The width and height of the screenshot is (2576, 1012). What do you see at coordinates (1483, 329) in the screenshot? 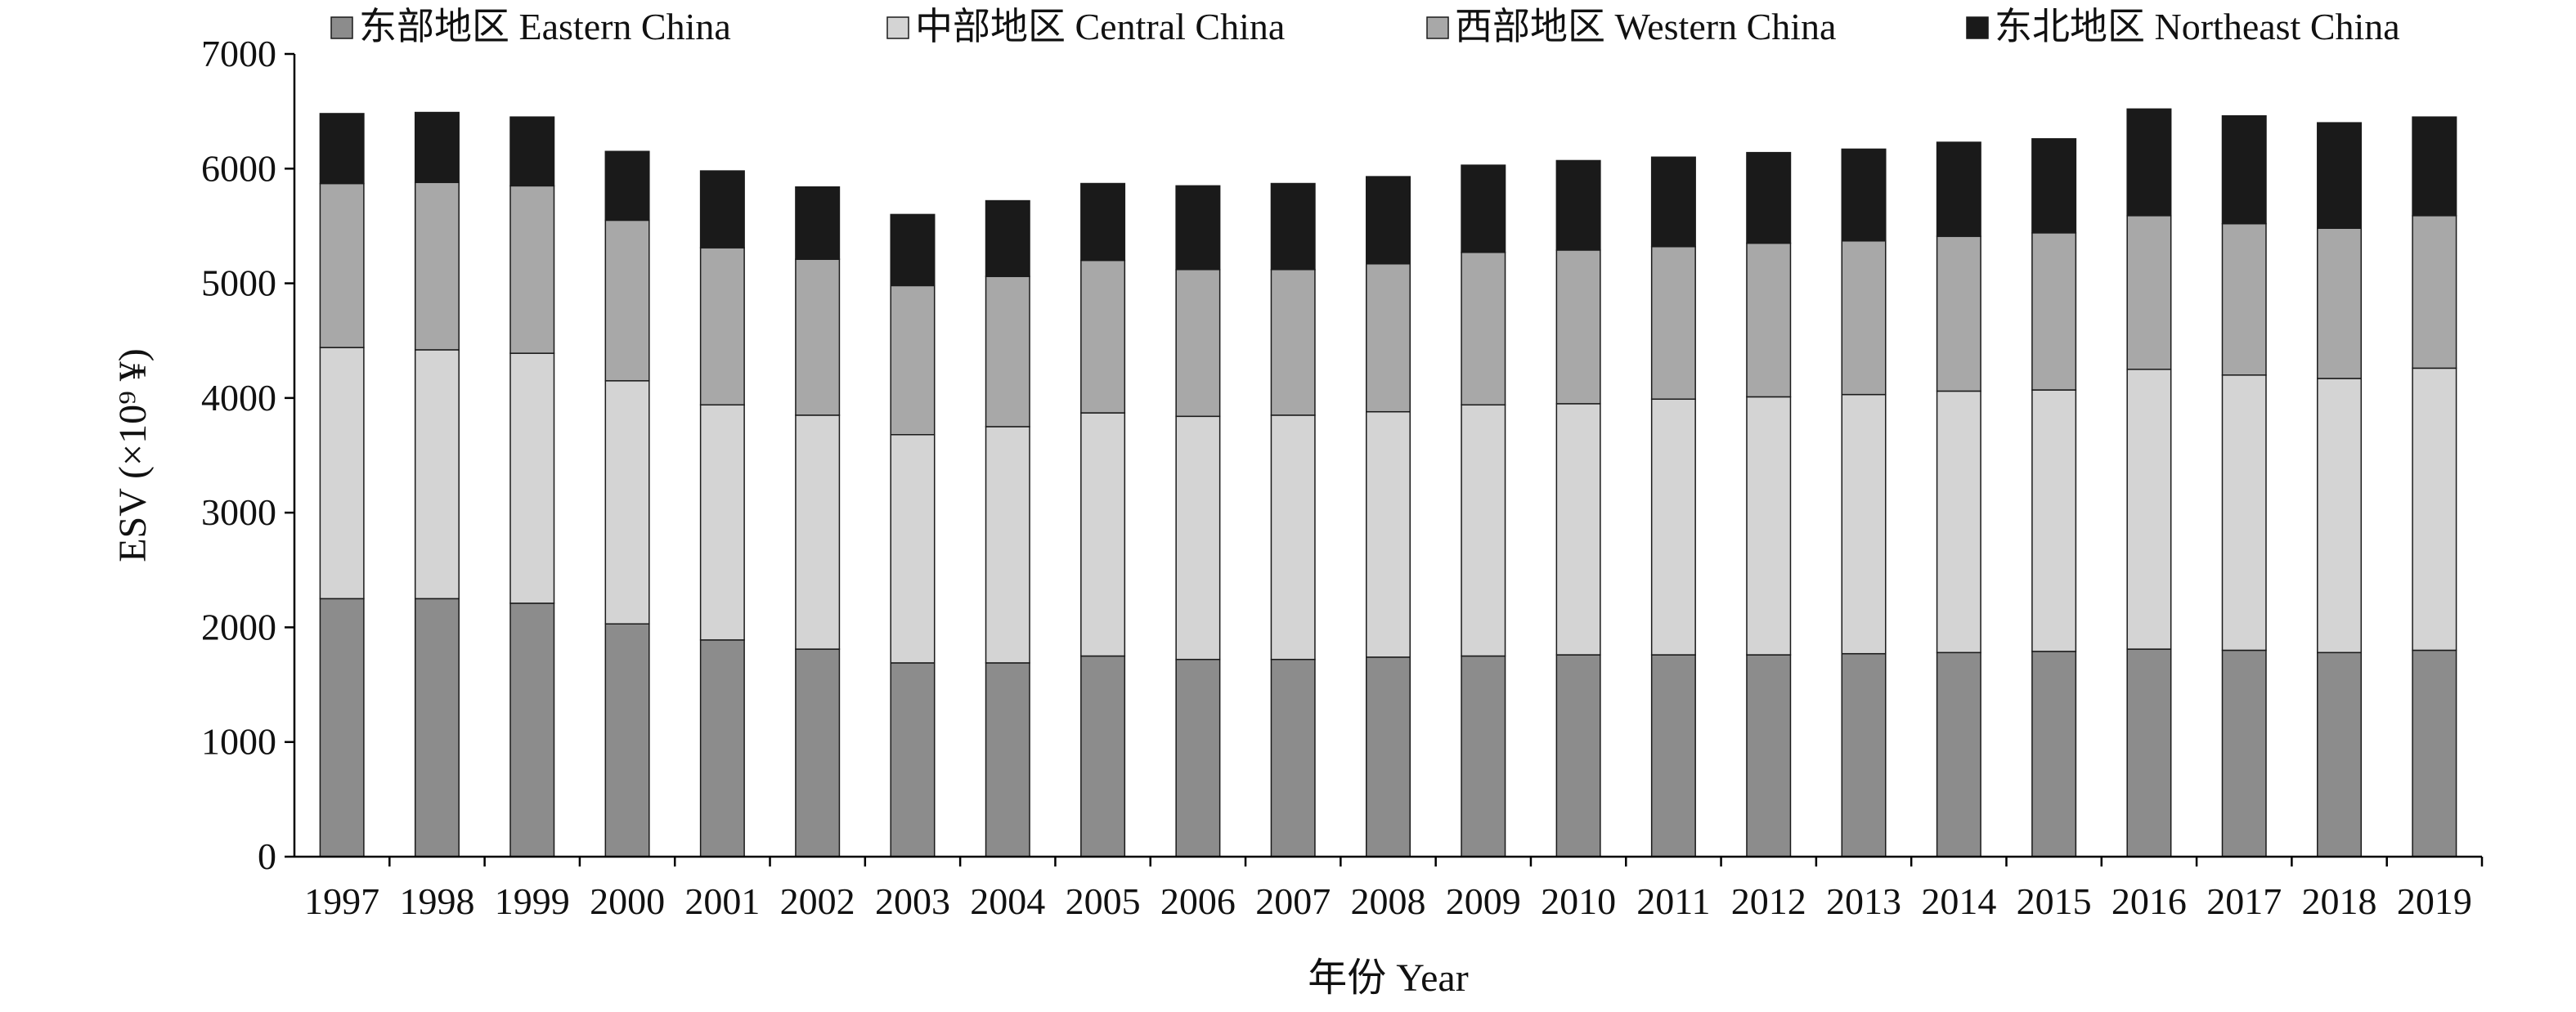
I see `bar-segment-3-2009` at bounding box center [1483, 329].